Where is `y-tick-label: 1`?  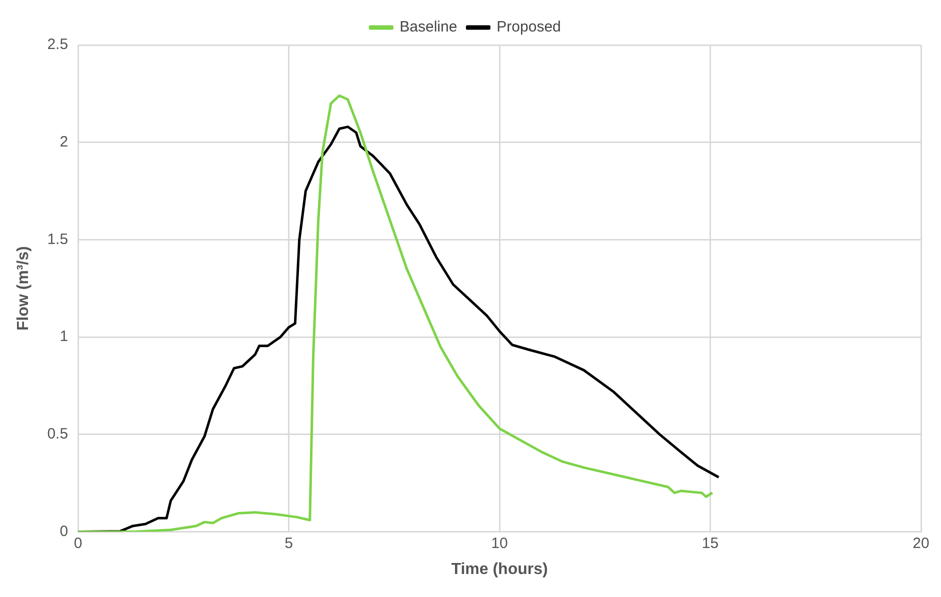
y-tick-label: 1 is located at coordinates (64, 337).